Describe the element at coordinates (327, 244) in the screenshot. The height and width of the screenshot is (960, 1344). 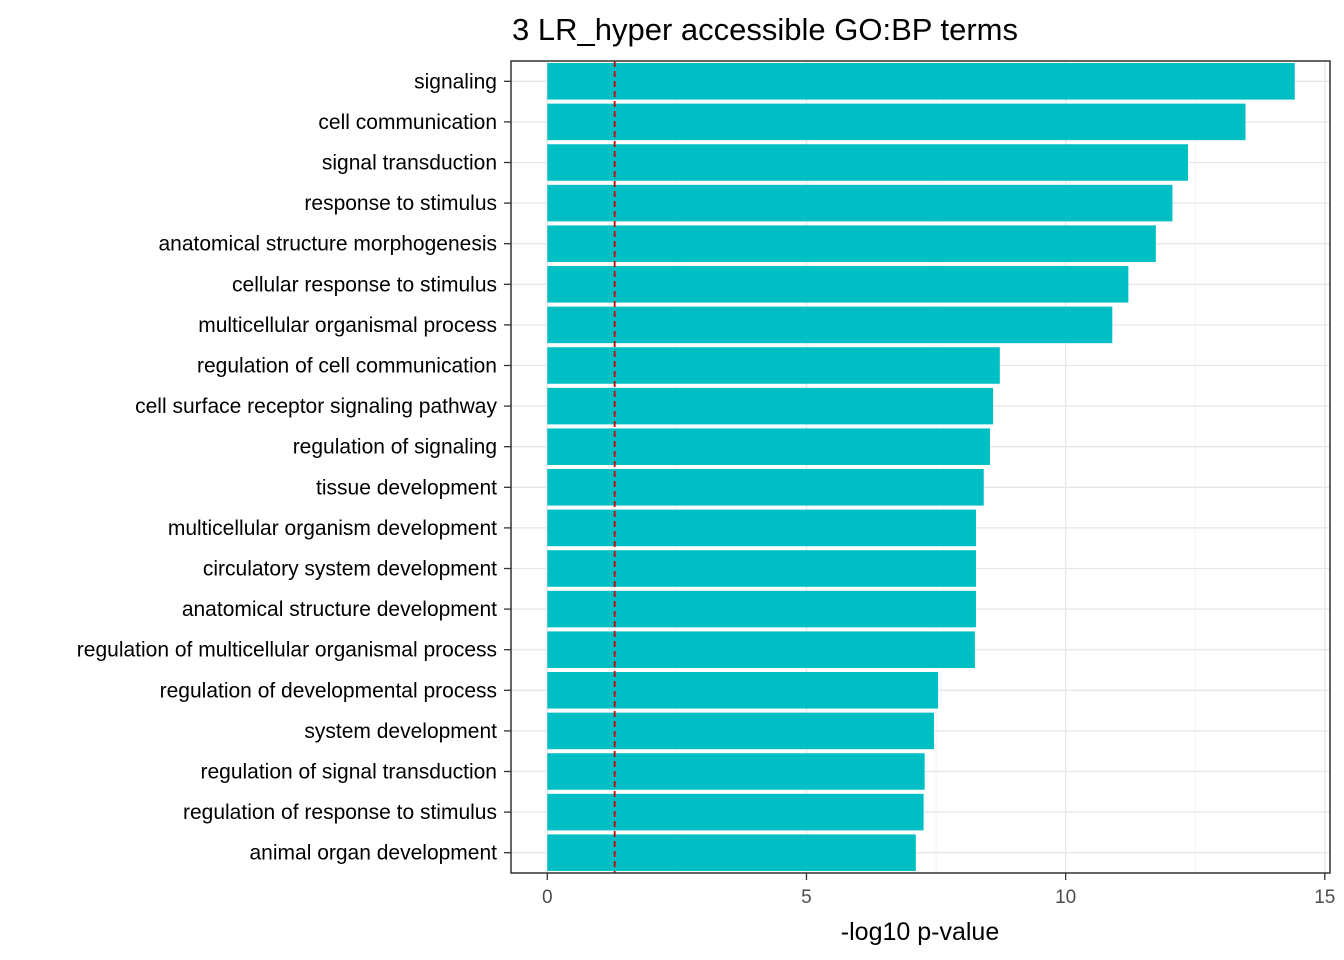
I see `category-label: anatomical structure morphogenesis` at that location.